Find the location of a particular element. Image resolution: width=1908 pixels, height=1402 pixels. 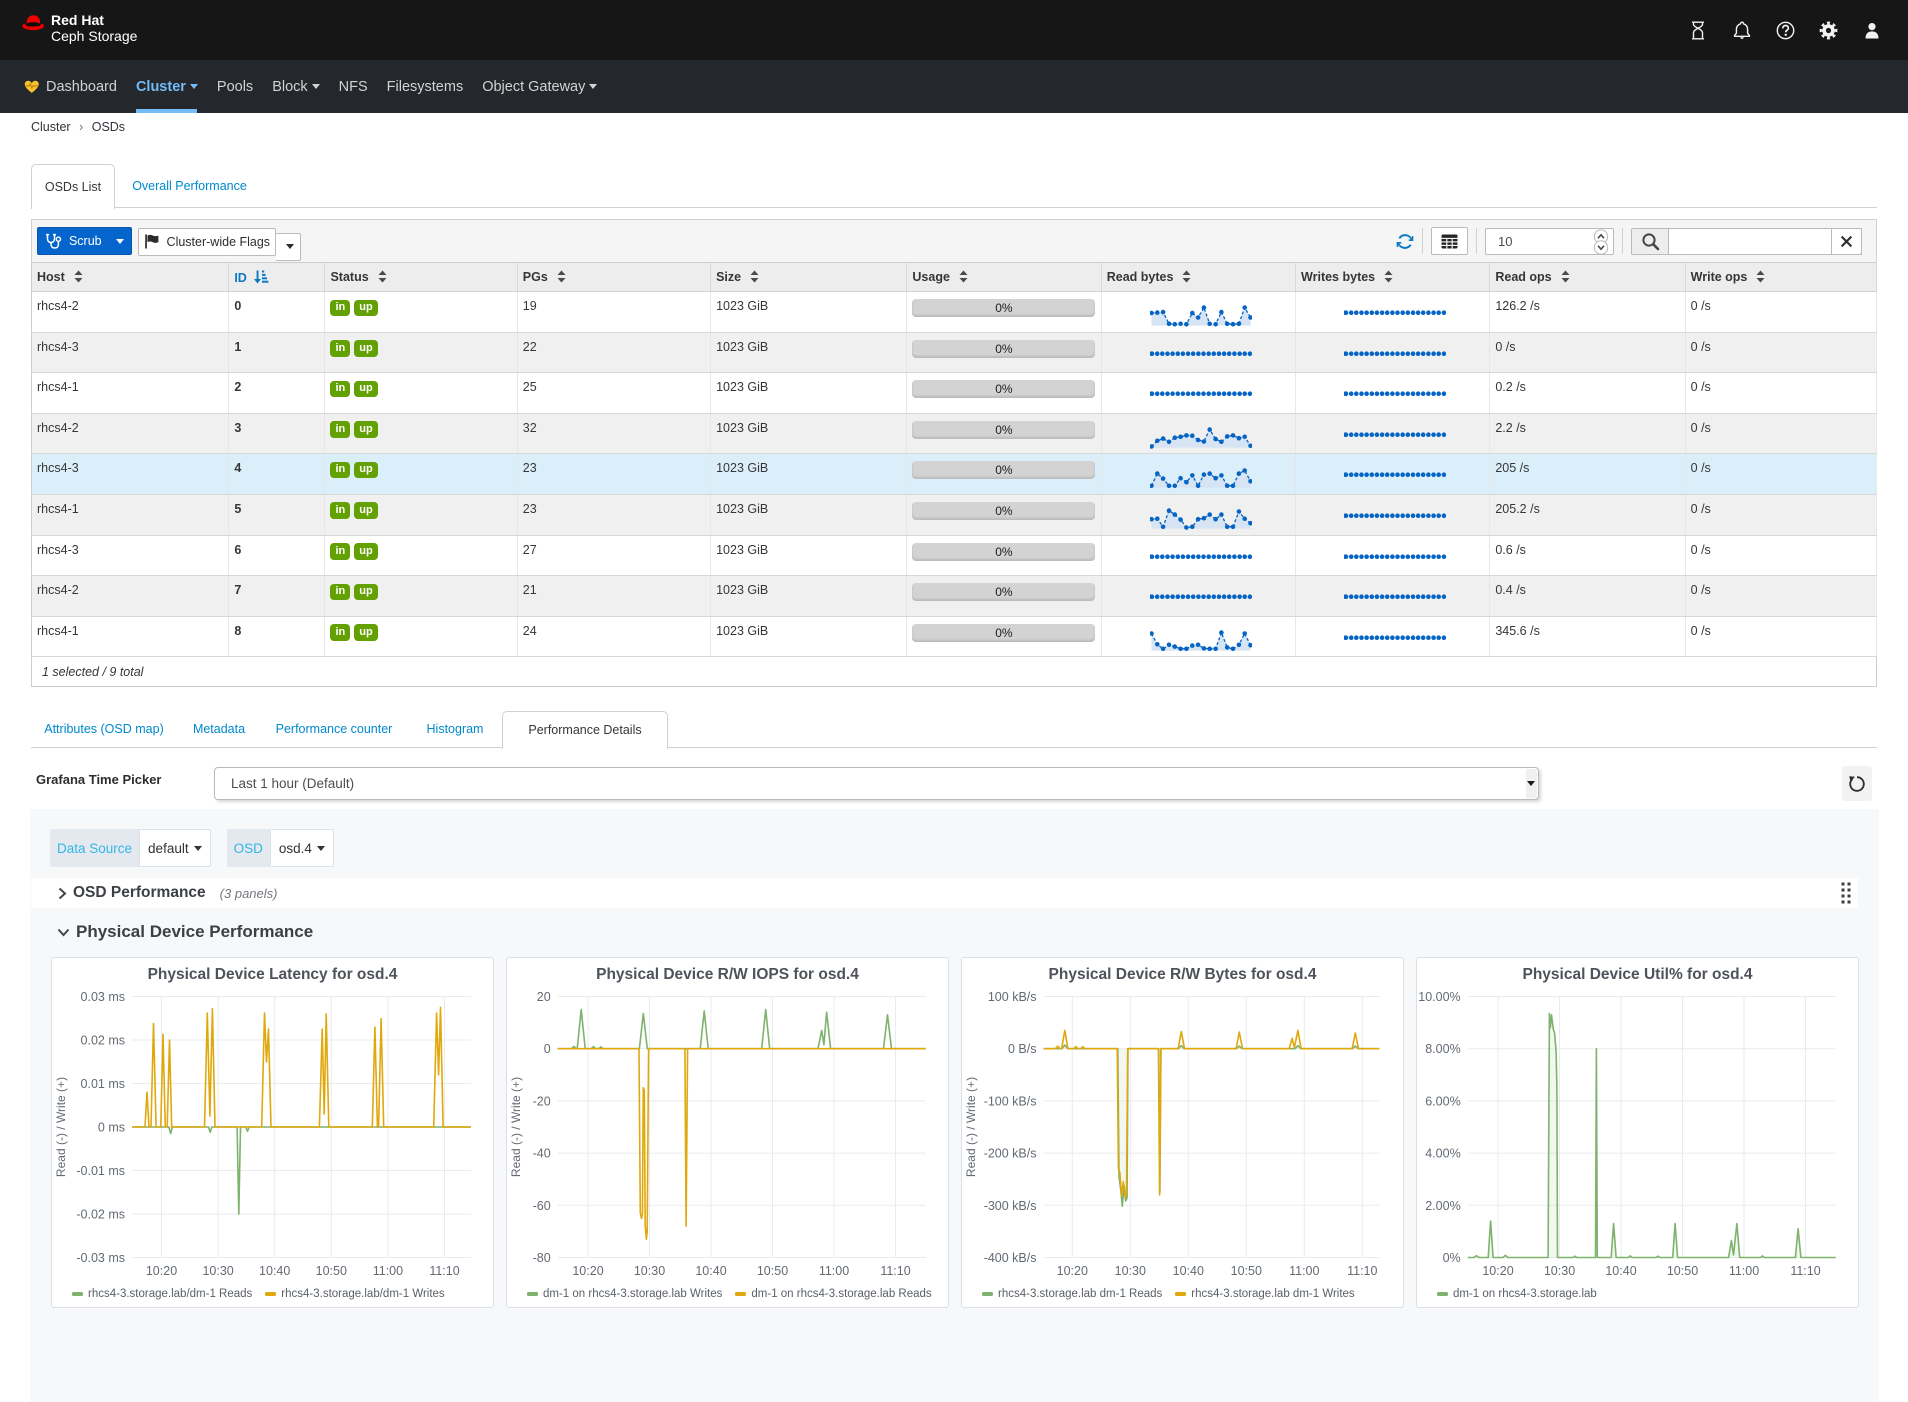

svg-text: 0 is located at coordinates (547, 1049).